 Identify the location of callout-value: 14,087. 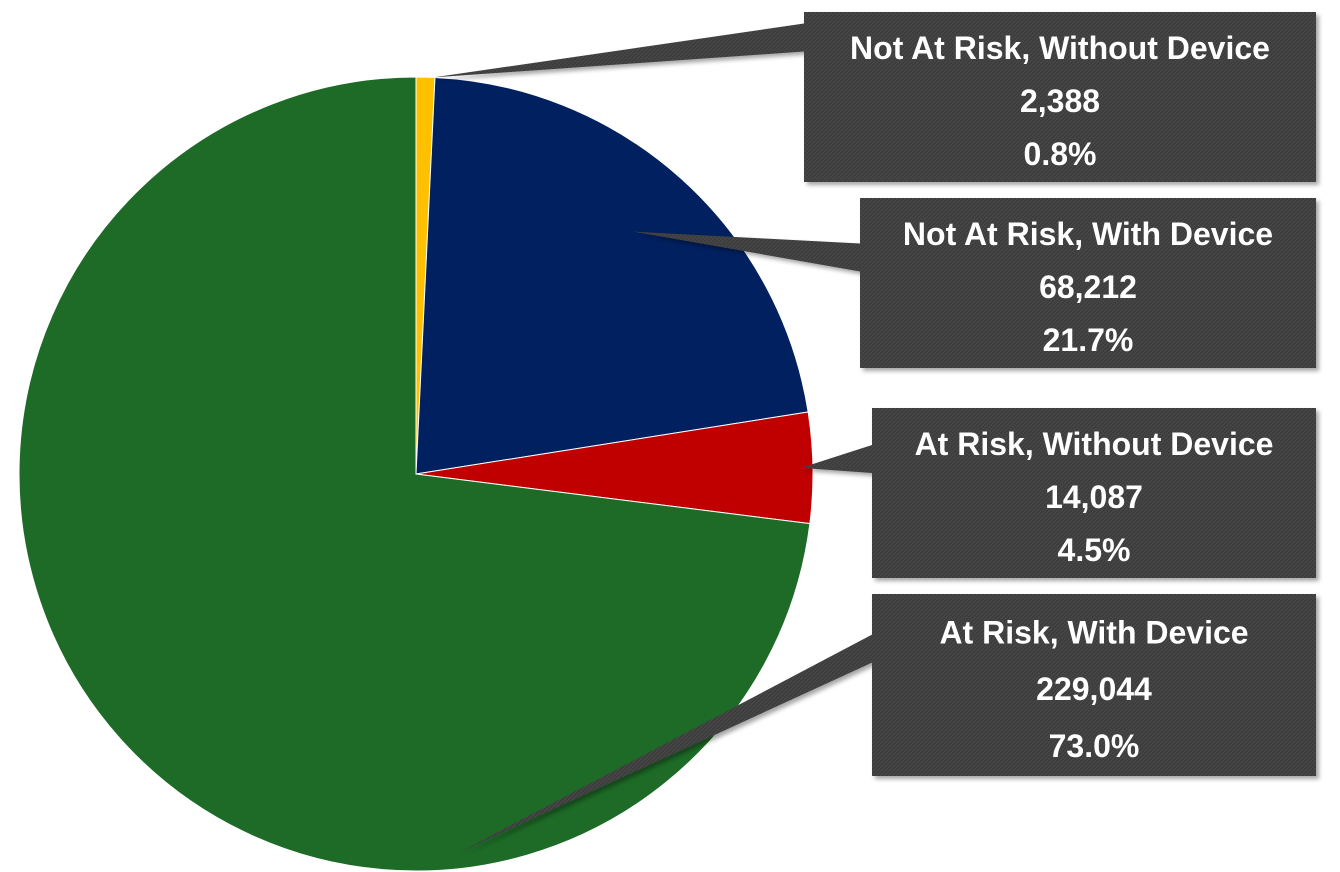
(1094, 497).